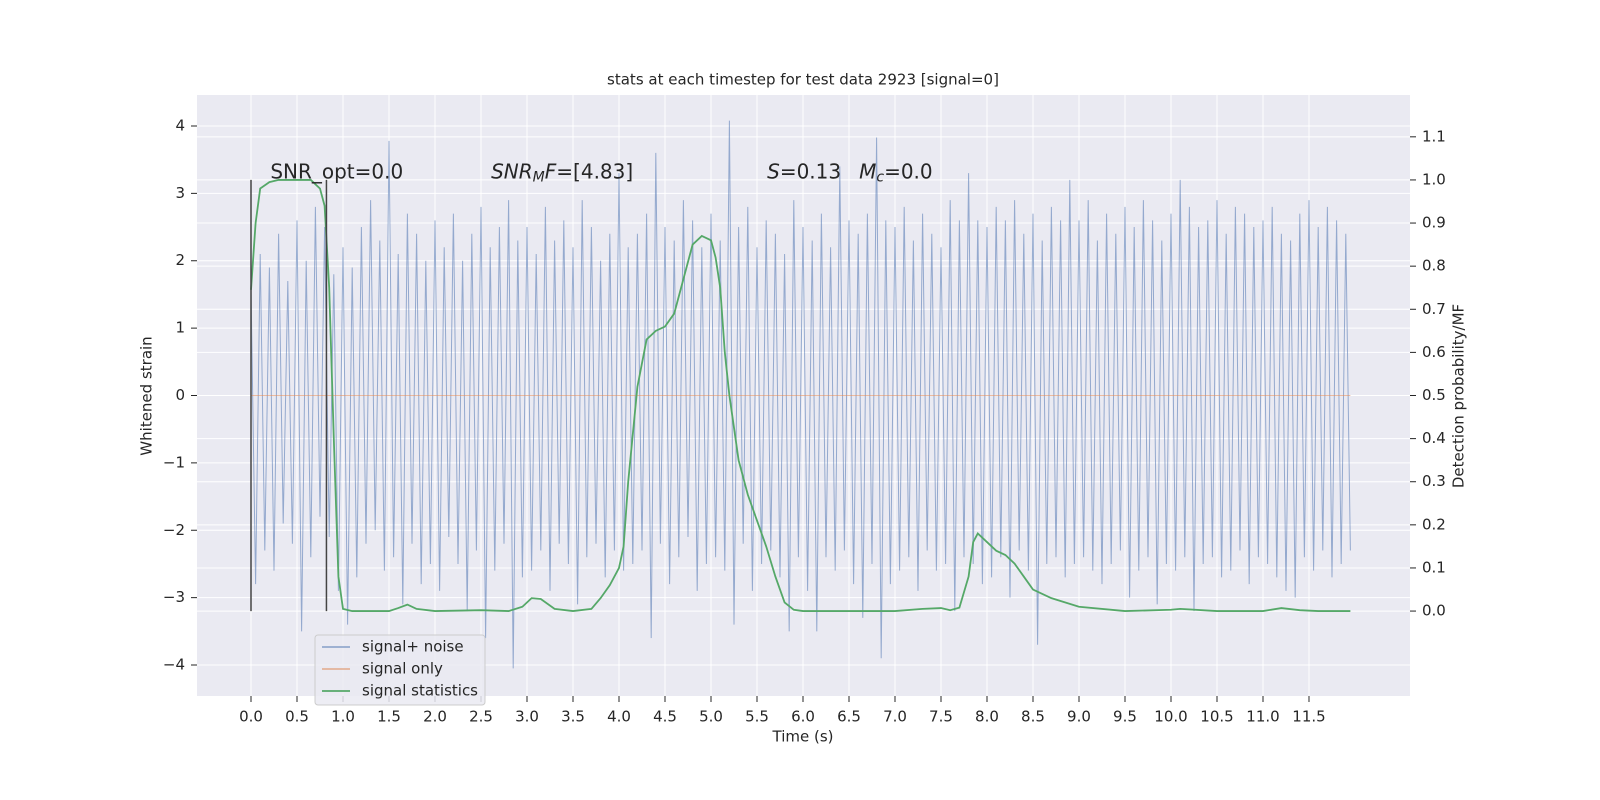 The height and width of the screenshot is (800, 1600). What do you see at coordinates (343, 717) in the screenshot?
I see `x-tick-label: 1.0` at bounding box center [343, 717].